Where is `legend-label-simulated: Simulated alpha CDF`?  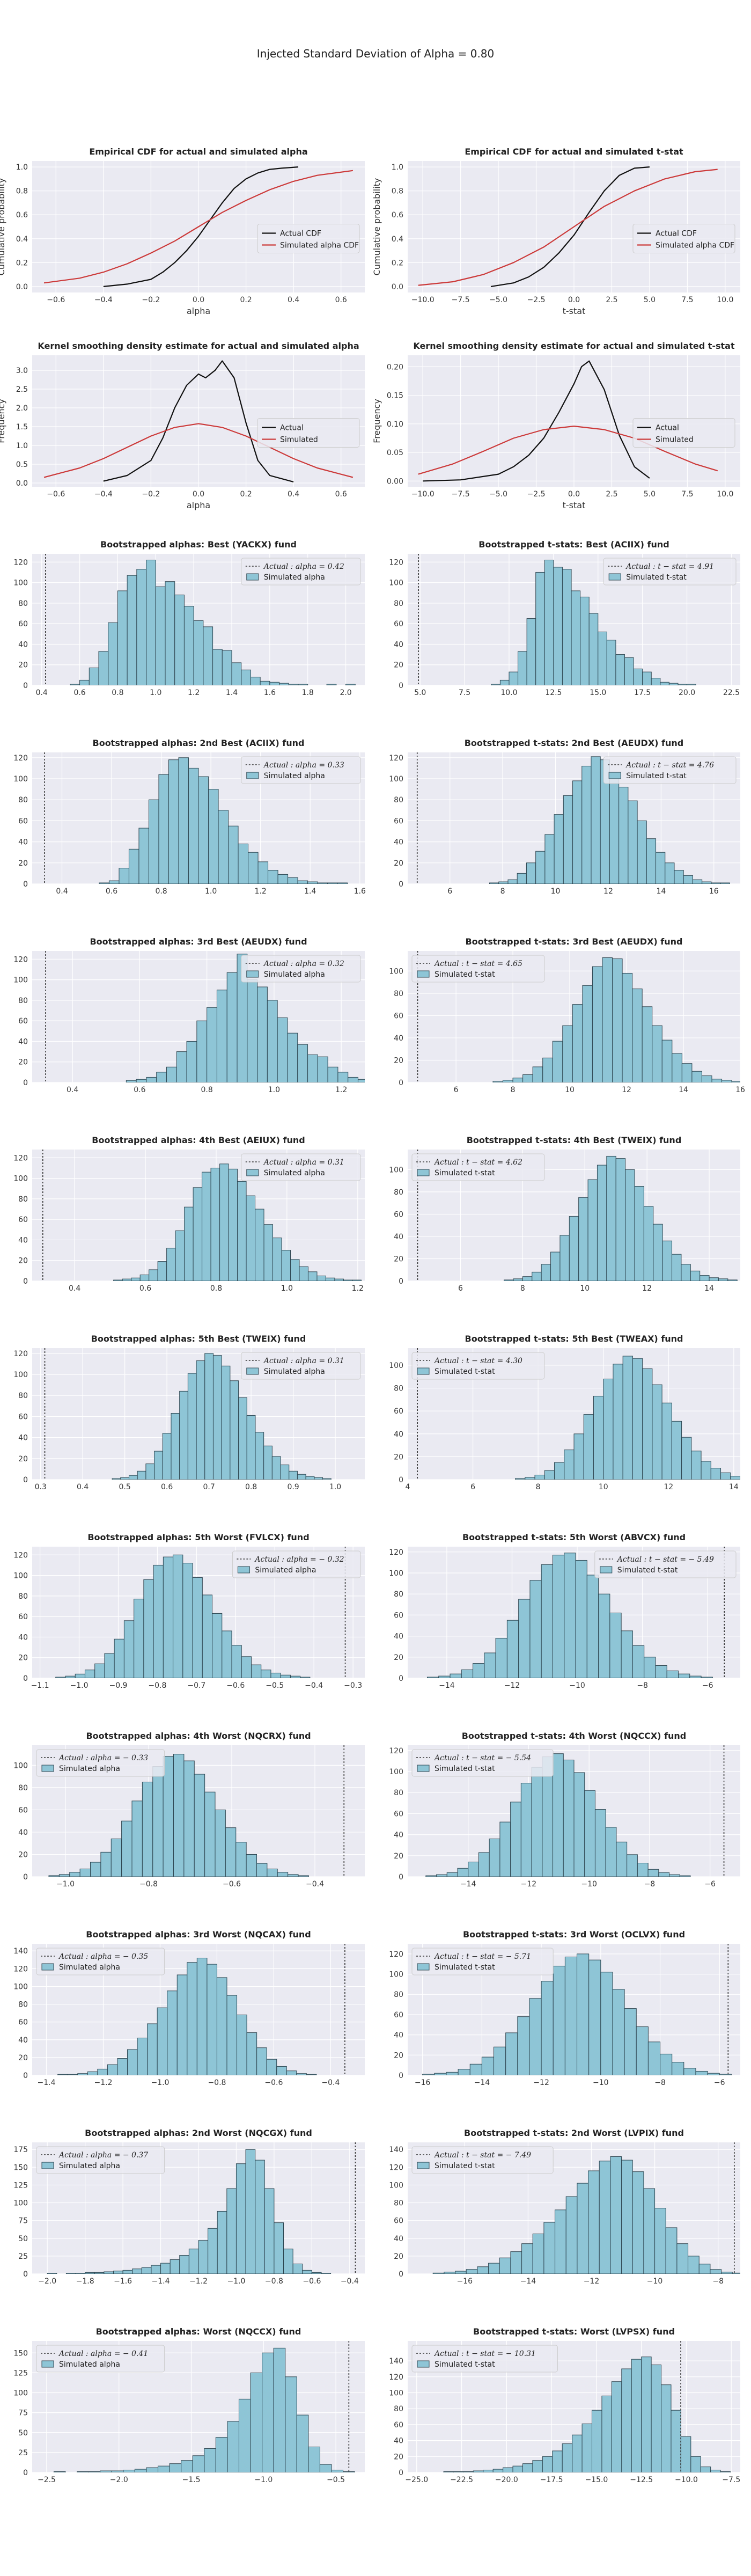 legend-label-simulated: Simulated alpha CDF is located at coordinates (319, 245).